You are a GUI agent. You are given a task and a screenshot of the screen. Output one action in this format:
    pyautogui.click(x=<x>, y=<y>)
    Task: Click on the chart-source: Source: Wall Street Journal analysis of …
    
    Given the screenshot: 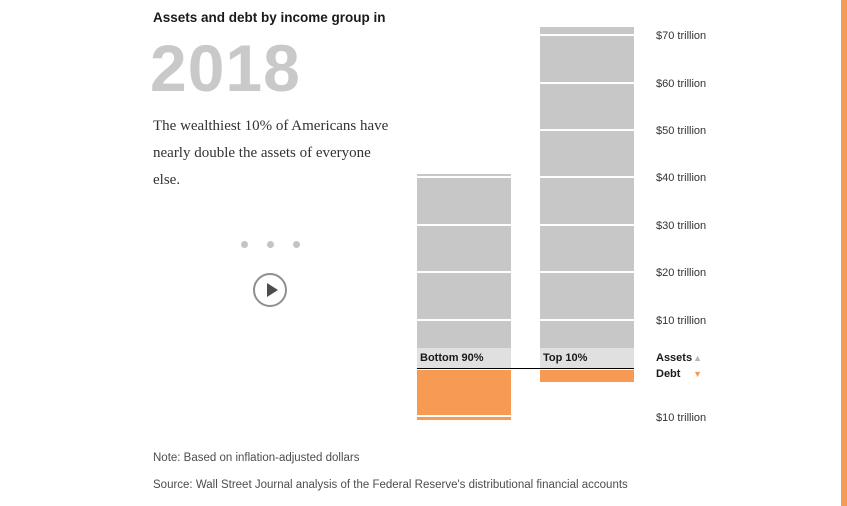 What is the action you would take?
    pyautogui.click(x=390, y=485)
    